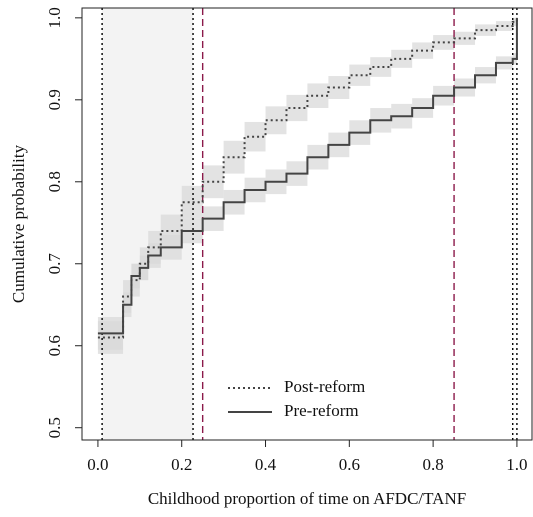  What do you see at coordinates (54, 99) in the screenshot?
I see `y-tick-label: 0.9` at bounding box center [54, 99].